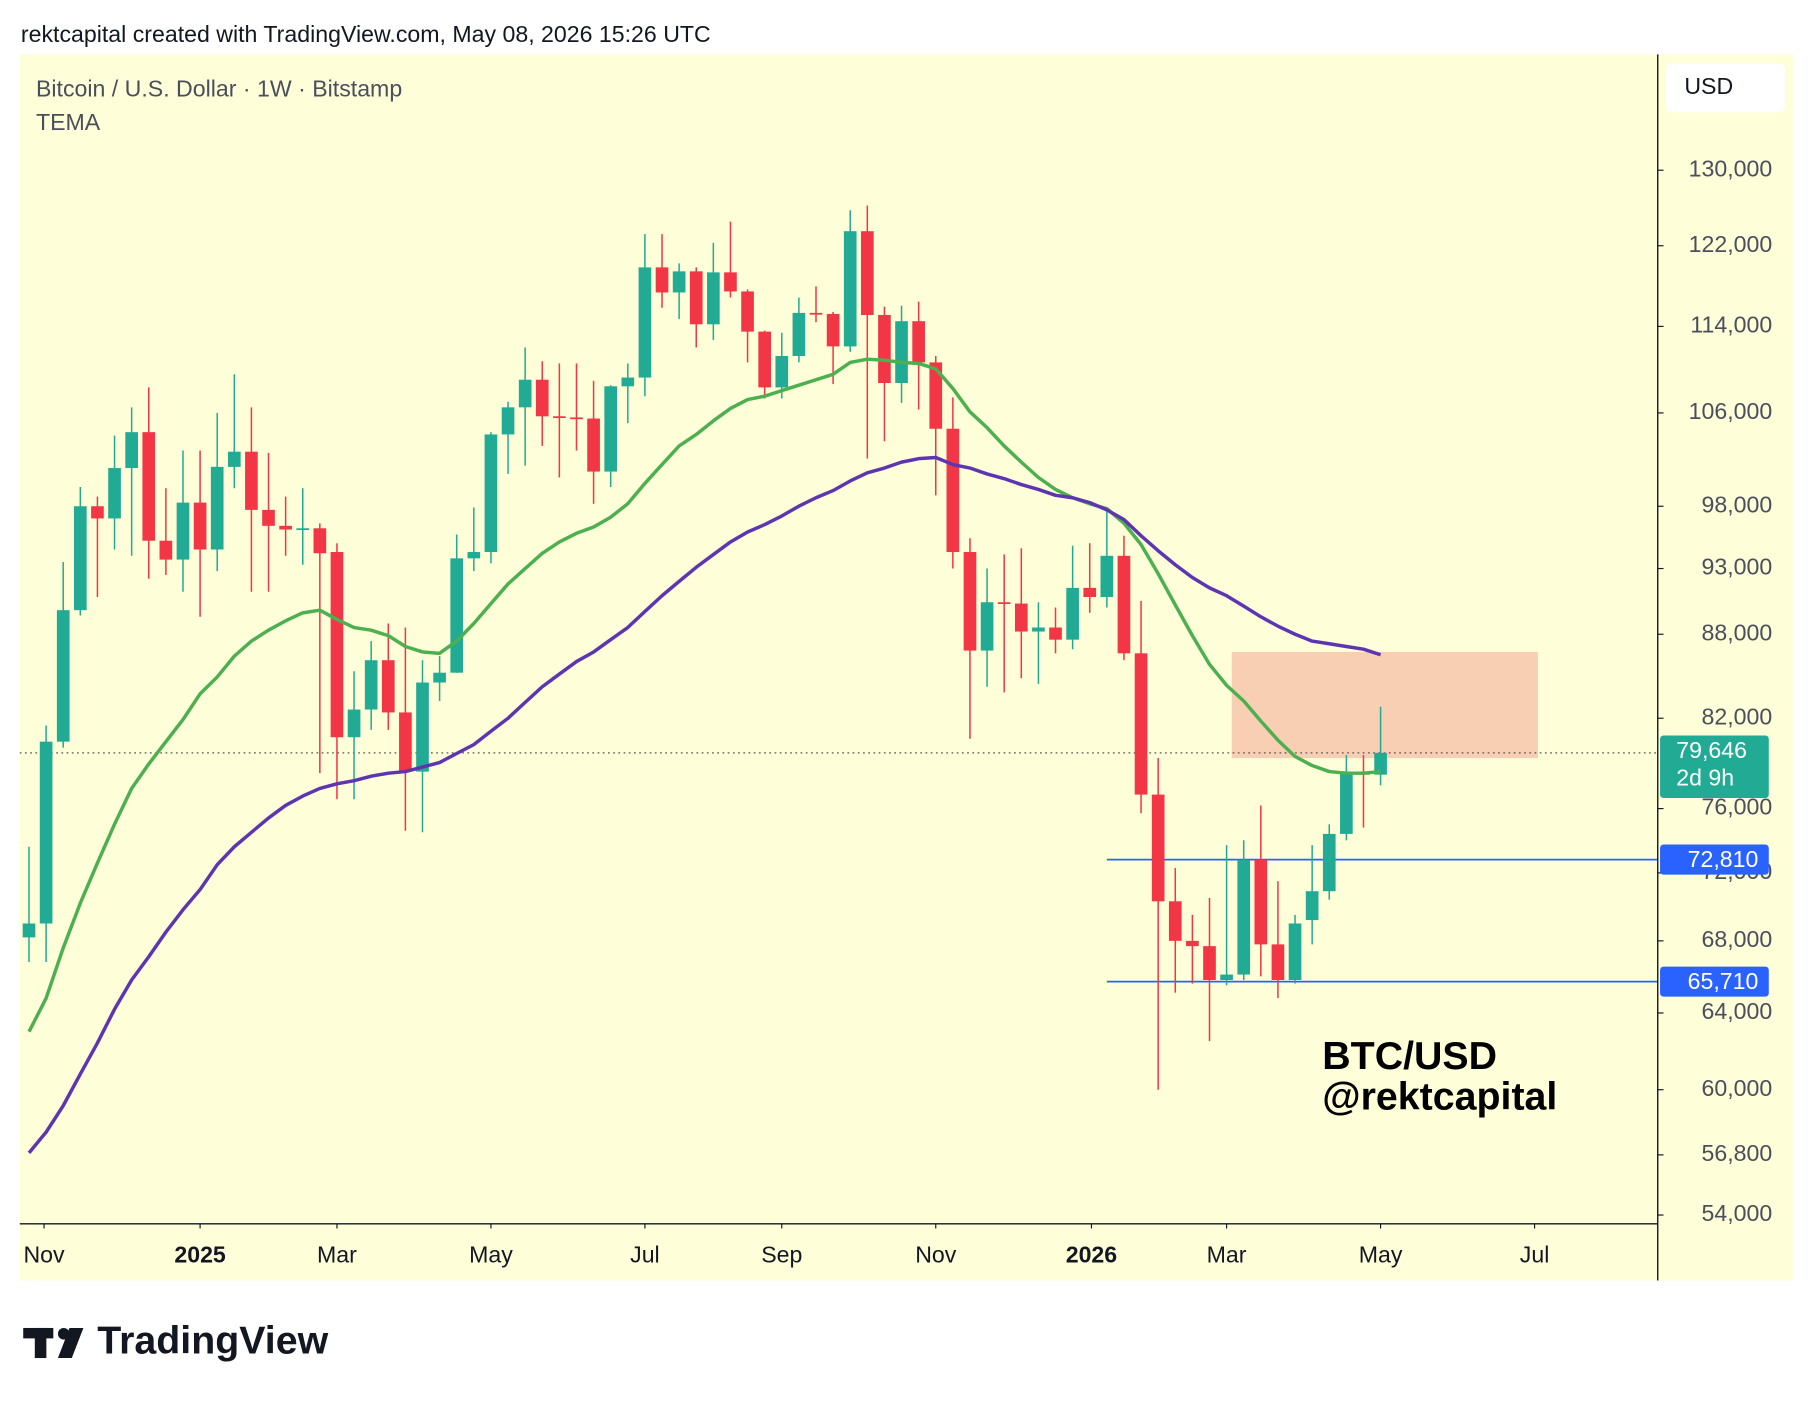 Image resolution: width=1814 pixels, height=1402 pixels. I want to click on level-label: 72,810, so click(1723, 859).